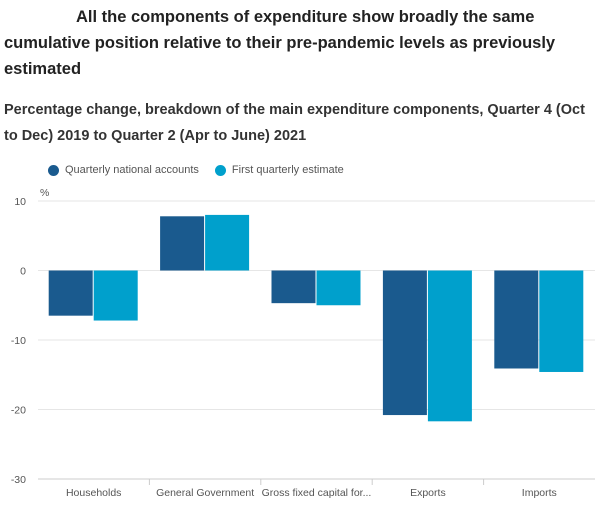  I want to click on legend-label-series-1: Quarterly national accounts, so click(132, 170).